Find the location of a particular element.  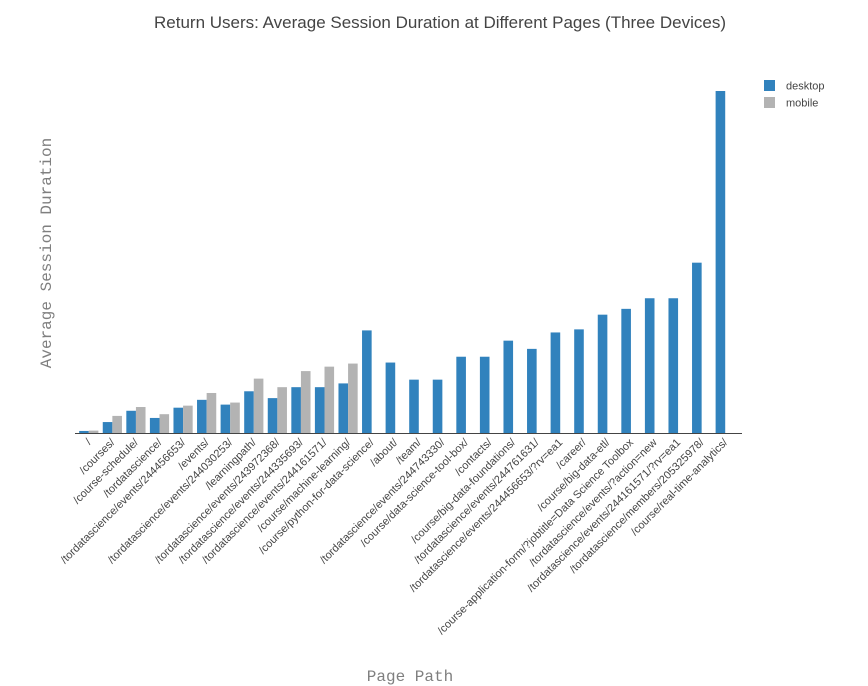

legend-label-mobile: mobile is located at coordinates (802, 104).